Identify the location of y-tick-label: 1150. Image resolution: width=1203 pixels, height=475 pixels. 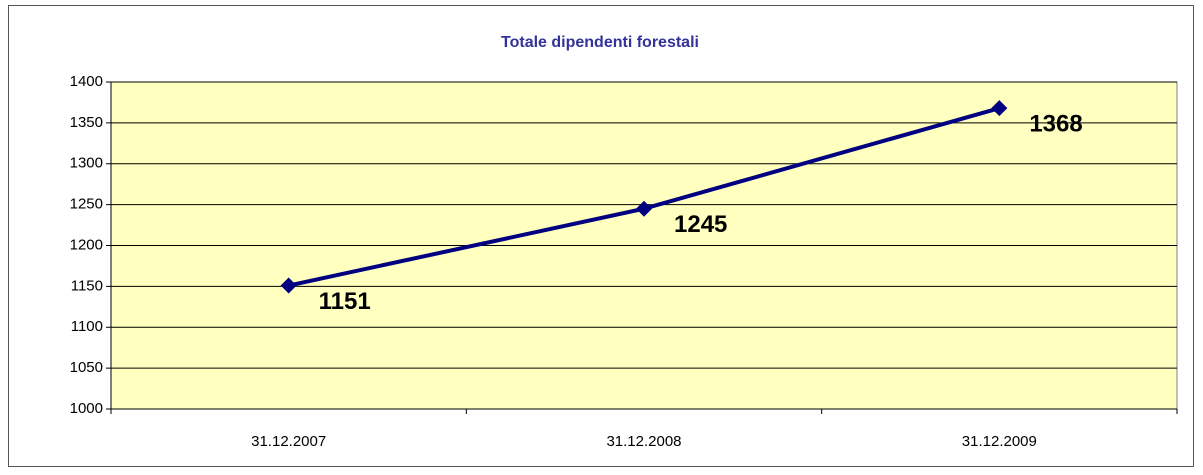
(87, 285).